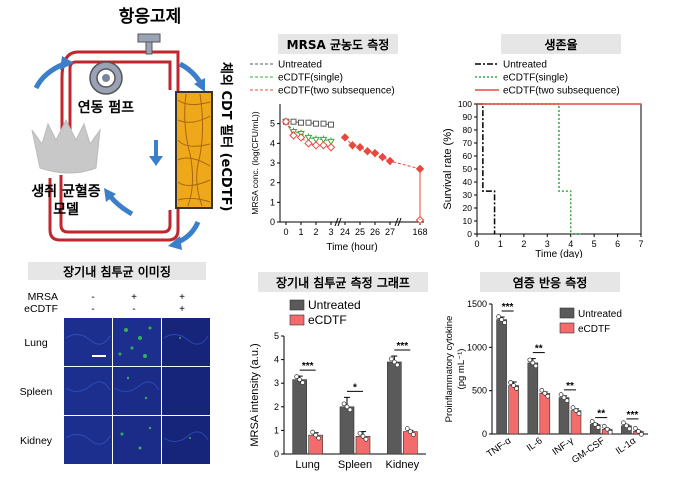  I want to click on y-axis-unit: (pg mL⁻¹), so click(461, 369).